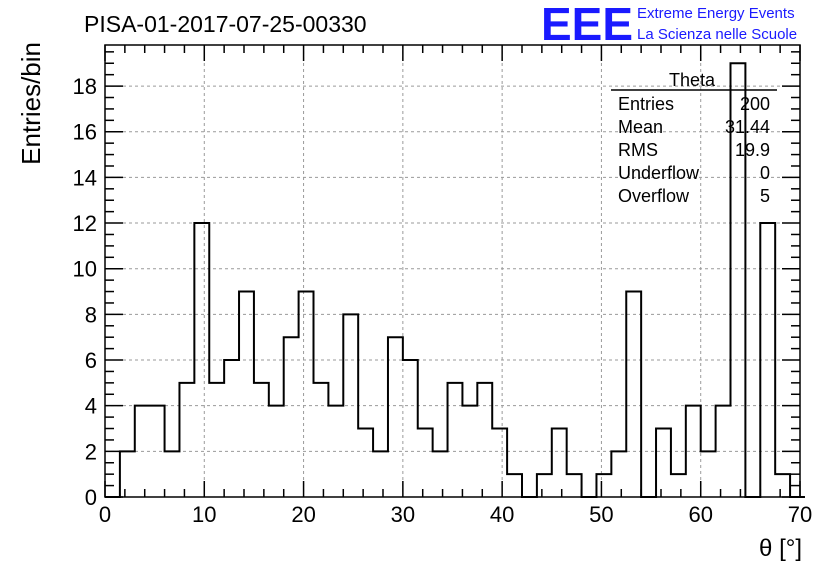 The height and width of the screenshot is (572, 836). I want to click on y-tick-label: 0, so click(91, 497).